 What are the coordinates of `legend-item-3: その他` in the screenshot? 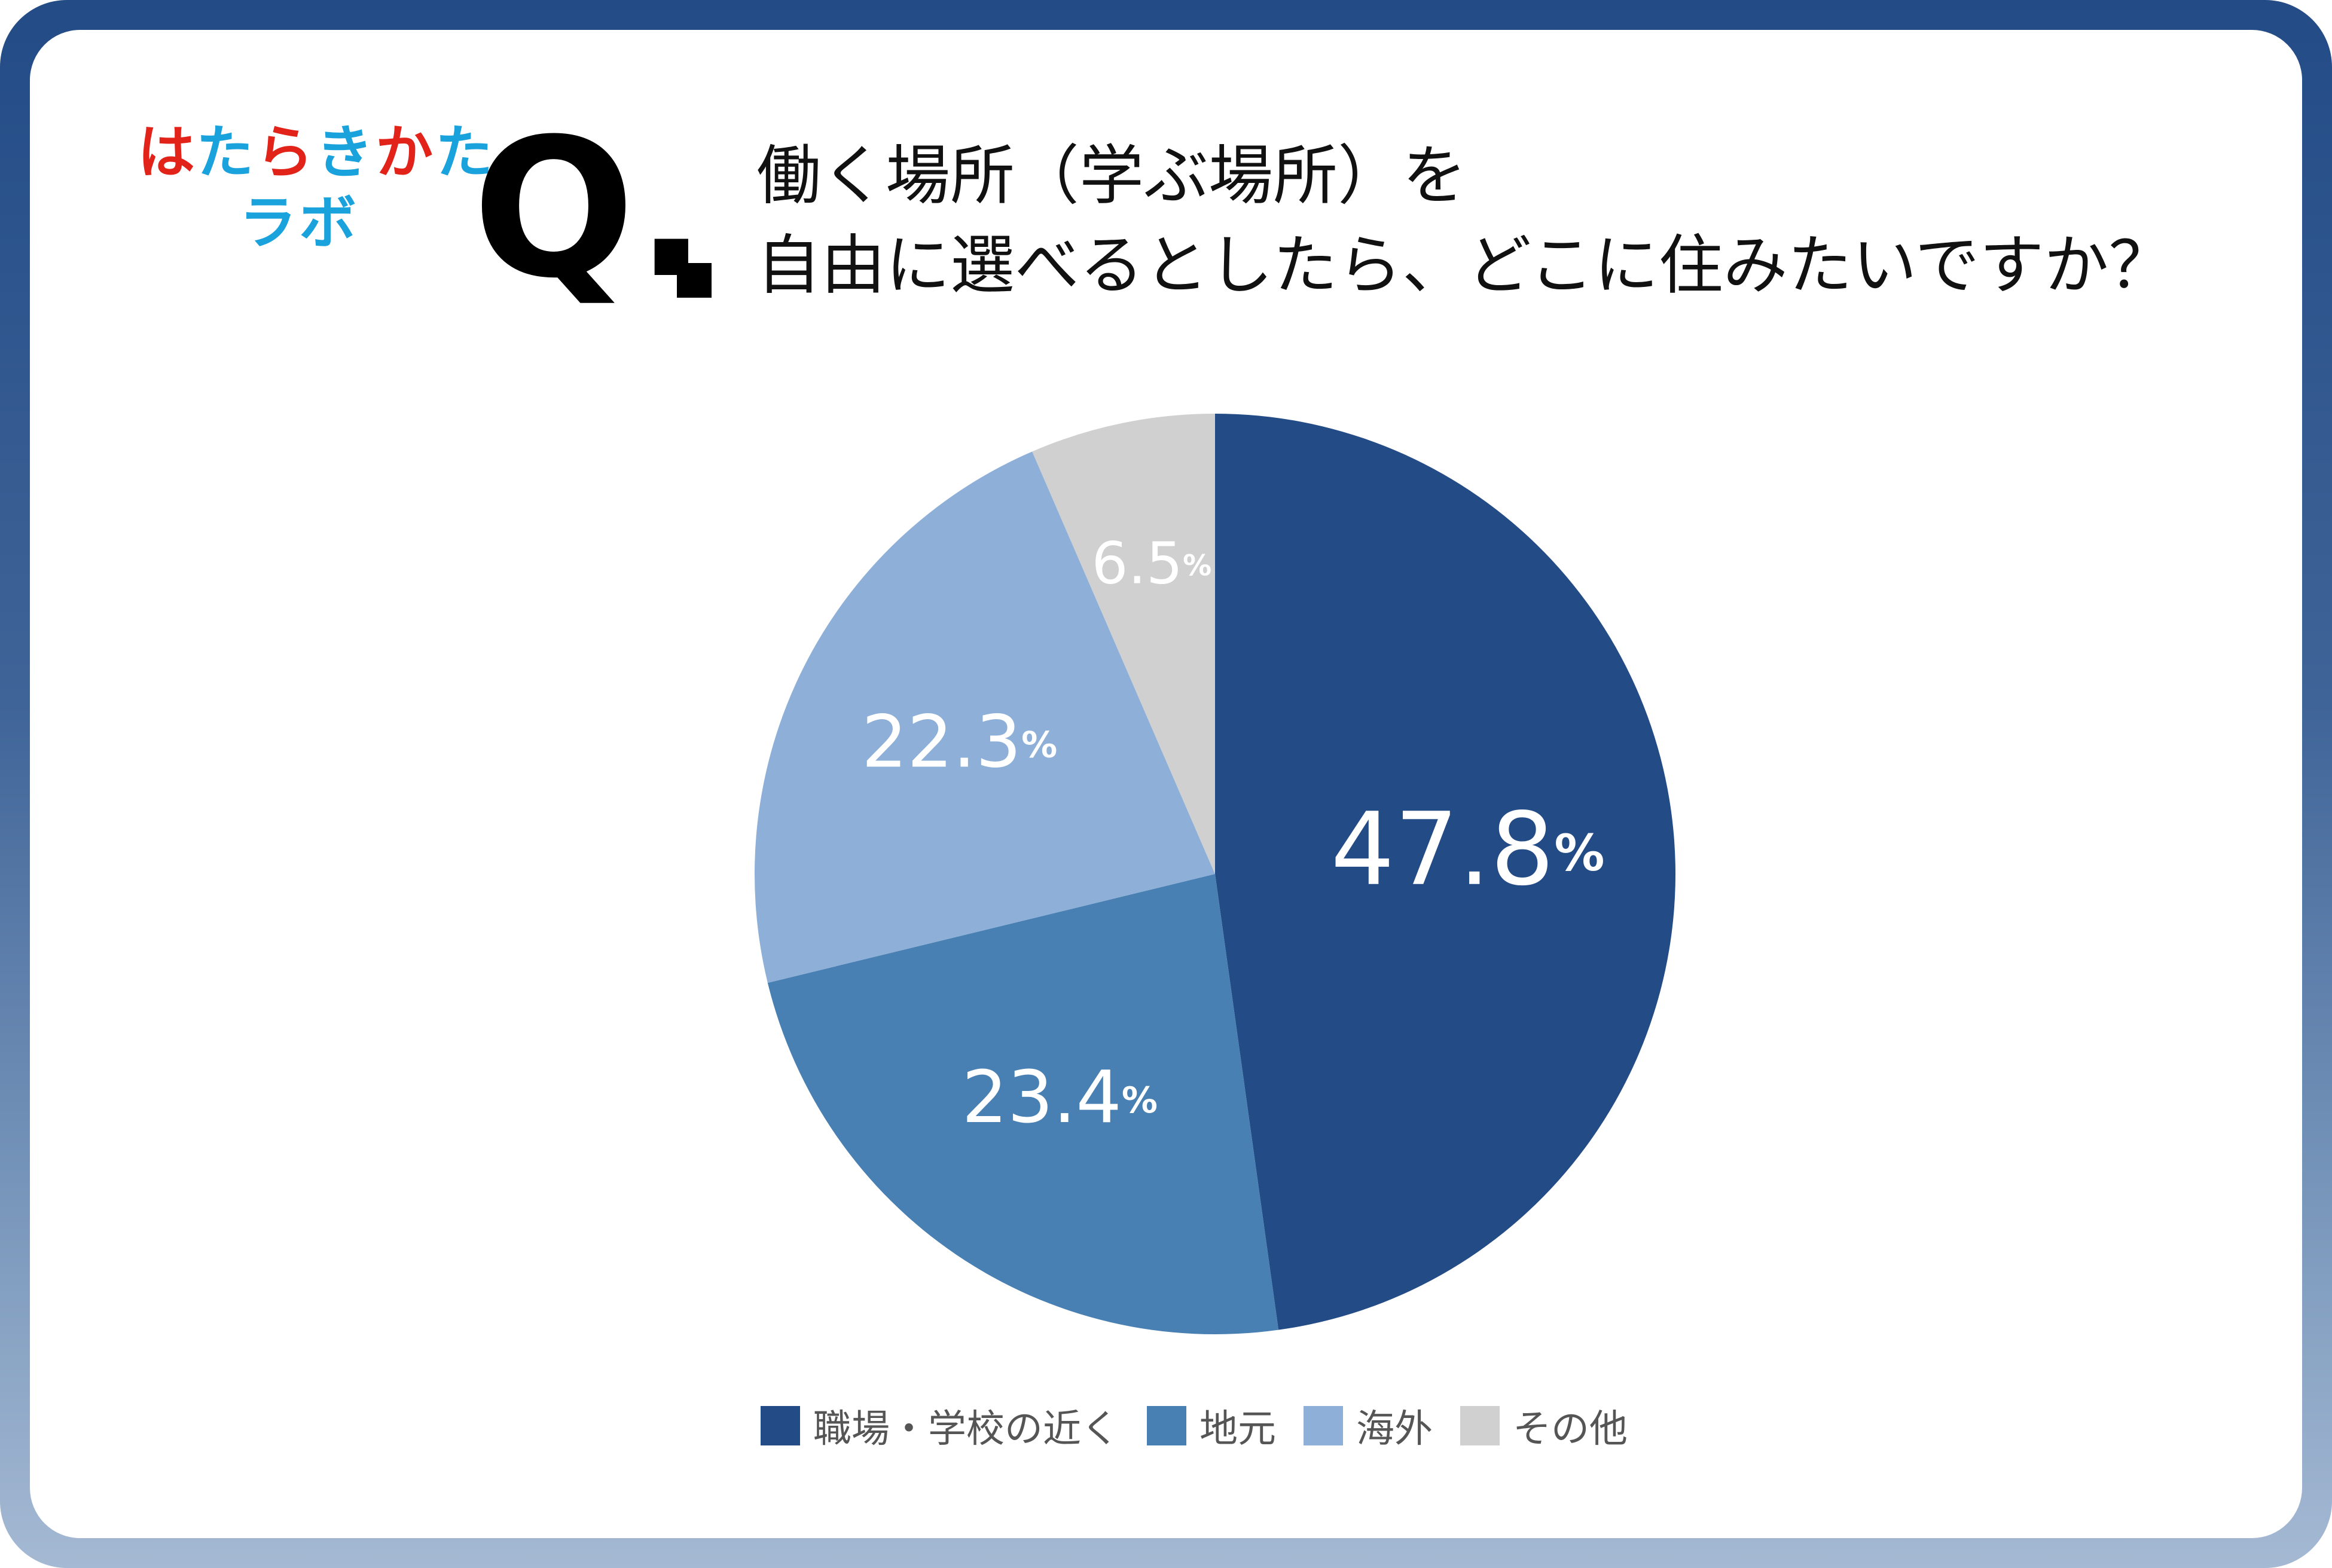 It's located at (1544, 1426).